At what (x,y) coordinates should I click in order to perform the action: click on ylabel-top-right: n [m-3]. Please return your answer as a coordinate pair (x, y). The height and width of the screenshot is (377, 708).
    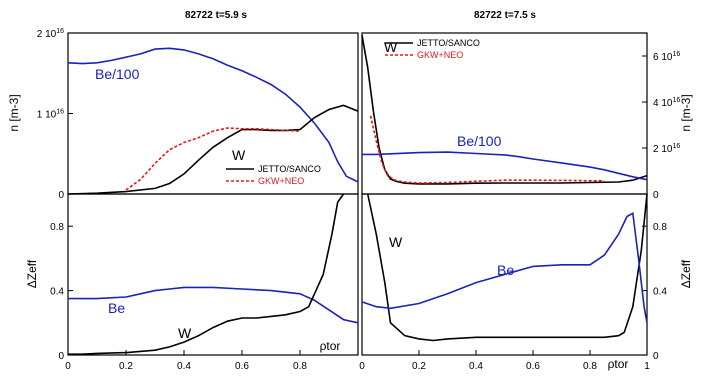
    Looking at the image, I should click on (686, 112).